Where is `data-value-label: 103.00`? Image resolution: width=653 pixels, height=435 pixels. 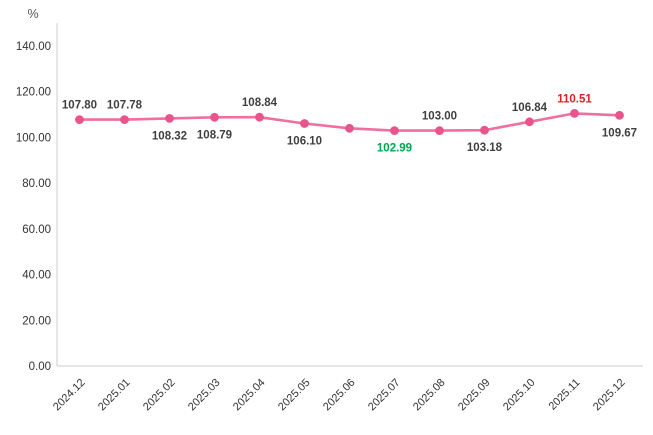 data-value-label: 103.00 is located at coordinates (439, 117).